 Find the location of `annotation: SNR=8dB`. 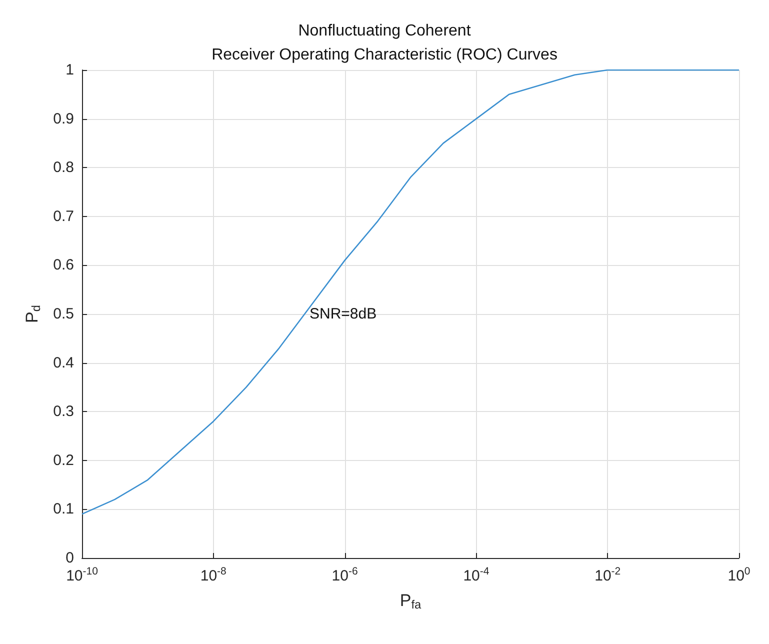

annotation: SNR=8dB is located at coordinates (343, 314).